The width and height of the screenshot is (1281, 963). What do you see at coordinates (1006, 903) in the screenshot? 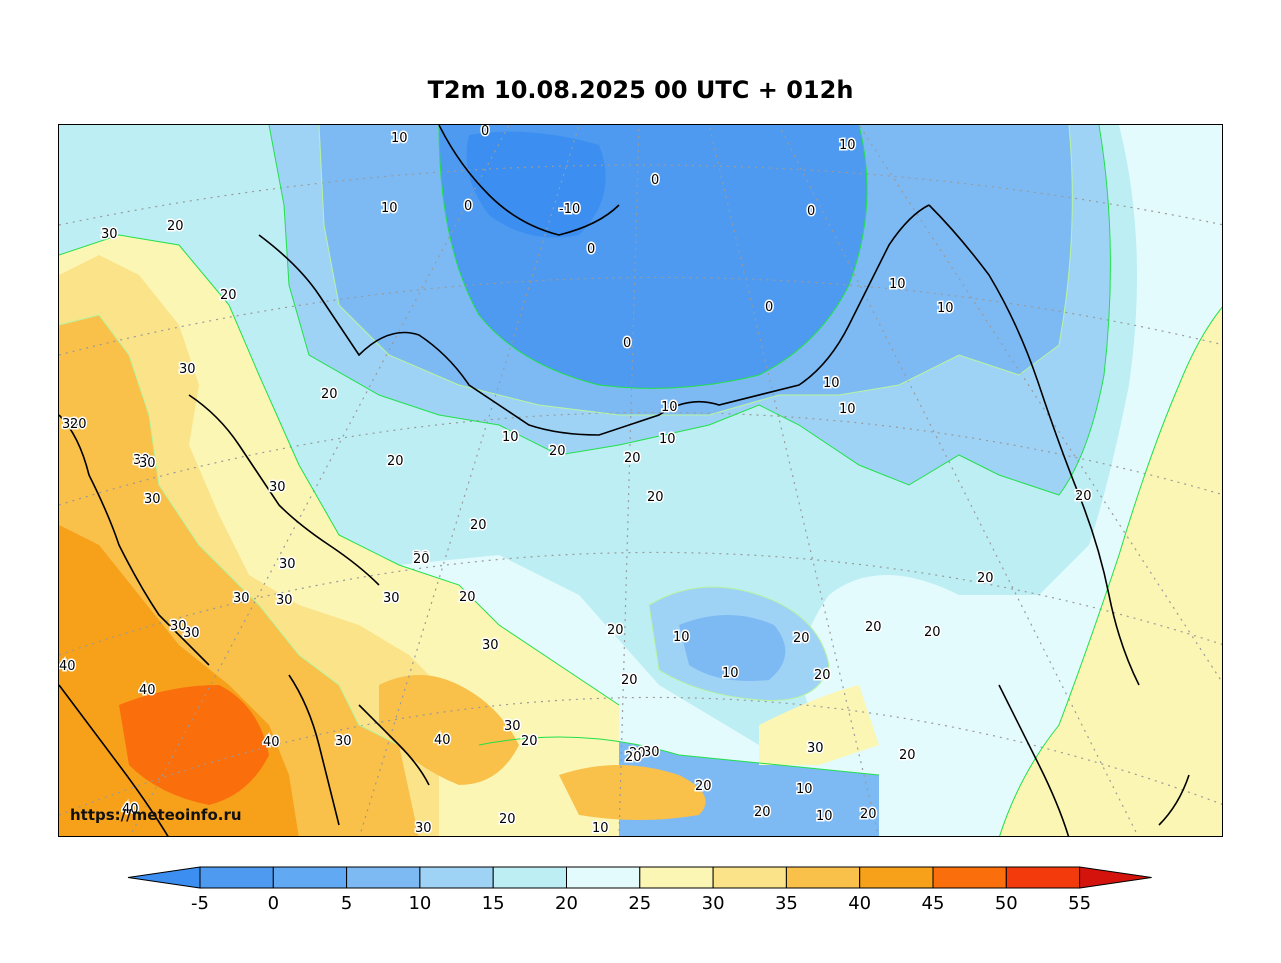
I see `colorbar-tick-label: 50` at bounding box center [1006, 903].